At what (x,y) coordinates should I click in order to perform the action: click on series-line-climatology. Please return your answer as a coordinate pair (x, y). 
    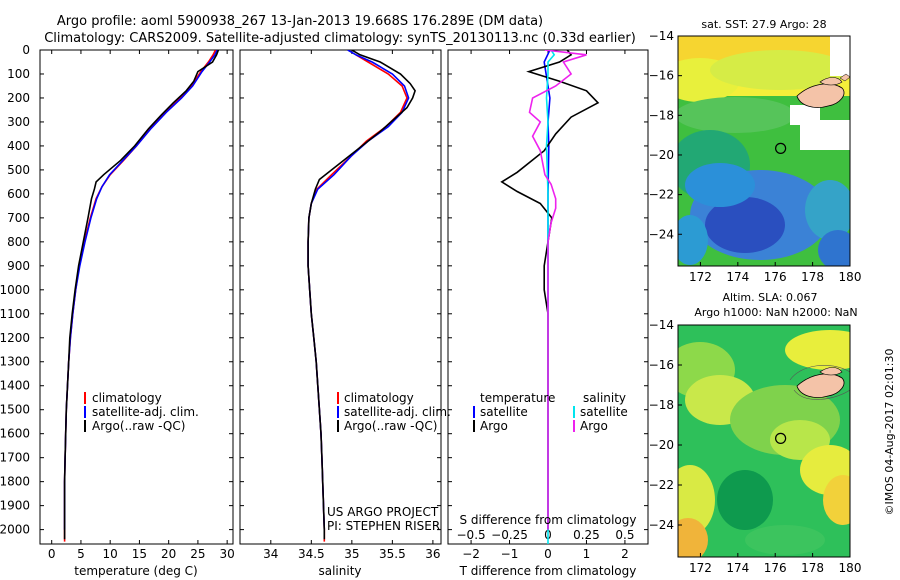
    Looking at the image, I should click on (140, 296).